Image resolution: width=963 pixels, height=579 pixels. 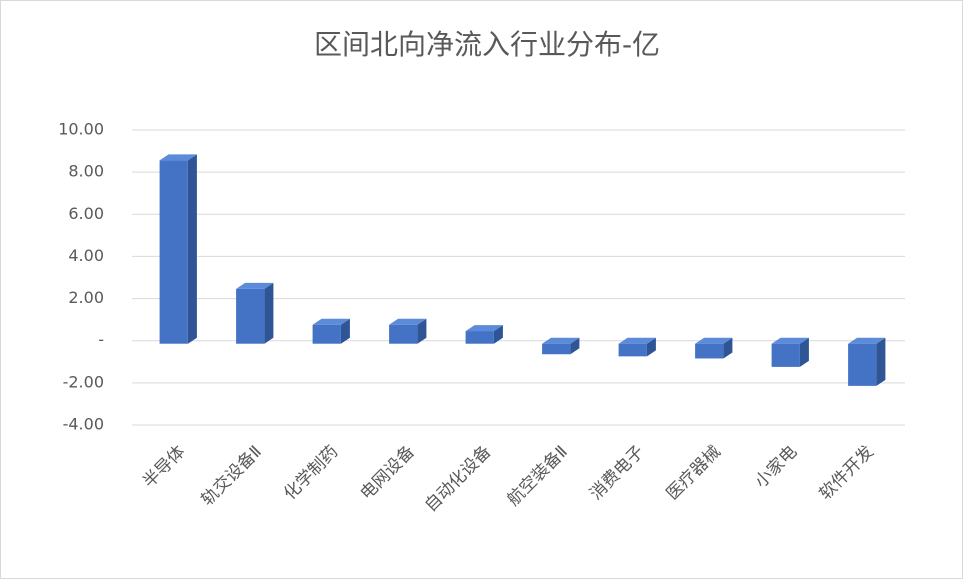 What do you see at coordinates (83, 381) in the screenshot?
I see `y-tick-label: -2.00` at bounding box center [83, 381].